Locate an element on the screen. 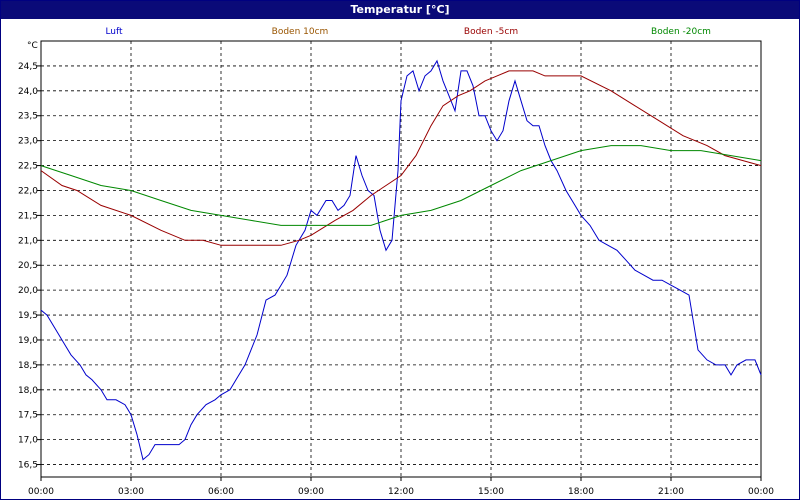 The image size is (800, 500). y-tick-label: 18,0 is located at coordinates (28, 391).